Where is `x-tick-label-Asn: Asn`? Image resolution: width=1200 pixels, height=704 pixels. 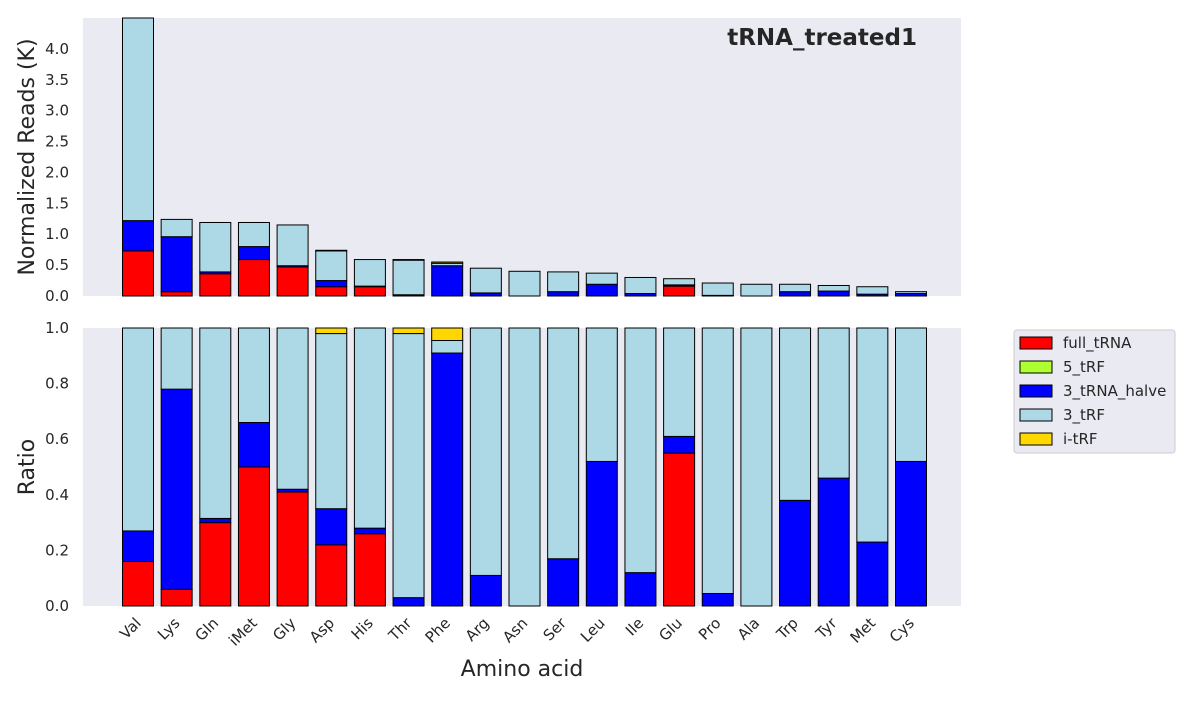
x-tick-label-Asn: Asn is located at coordinates (515, 630).